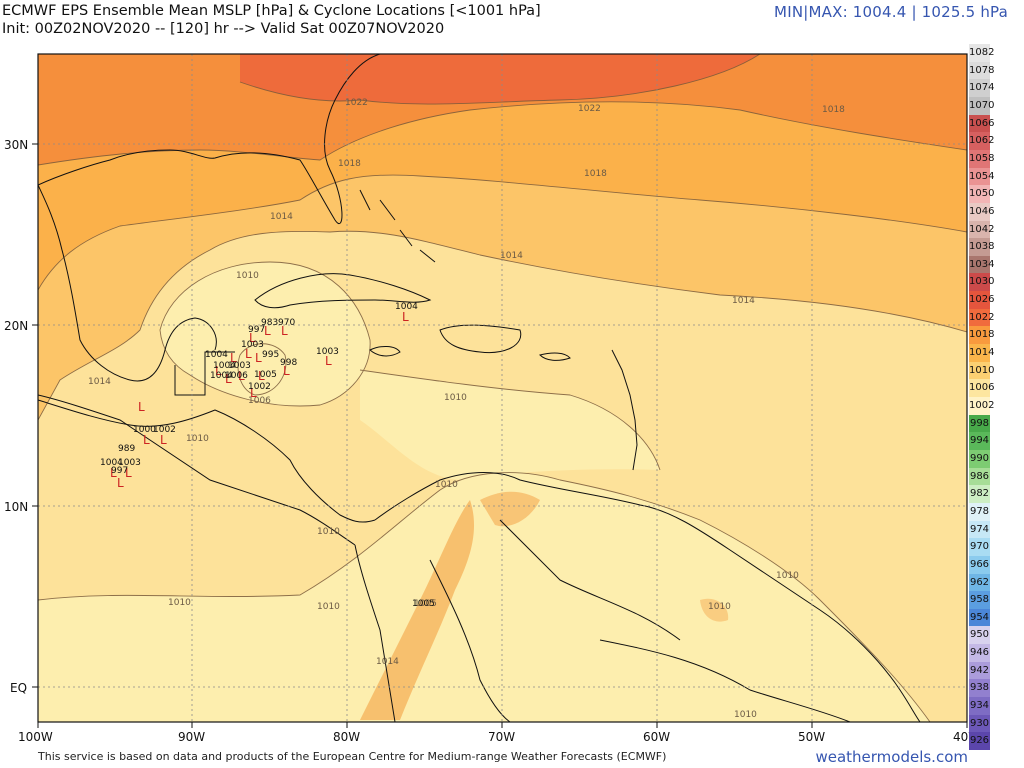 The height and width of the screenshot is (768, 1024). Describe the element at coordinates (343, 291) in the screenshot. I see `coast-cuba` at that location.